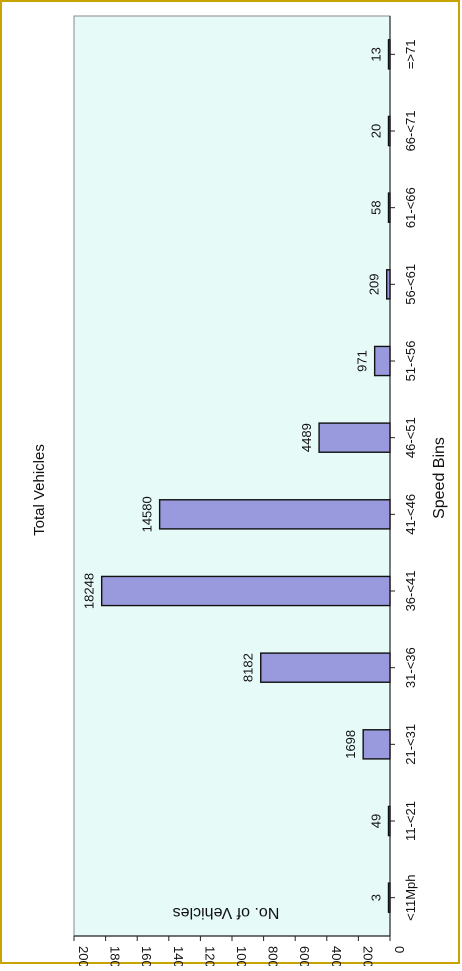 This screenshot has height=971, width=462. I want to click on value-tick-label-10: 20000, so click(83, 956).